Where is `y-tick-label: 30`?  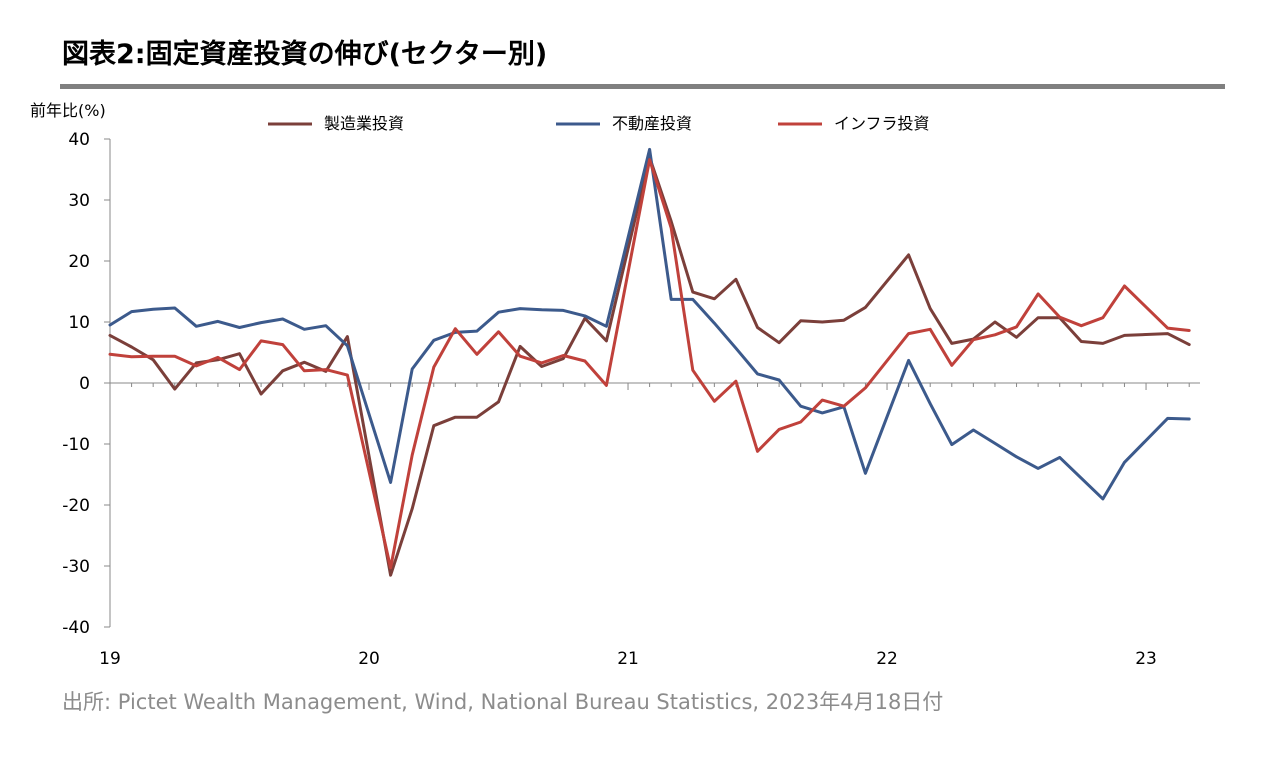
y-tick-label: 30 is located at coordinates (79, 201).